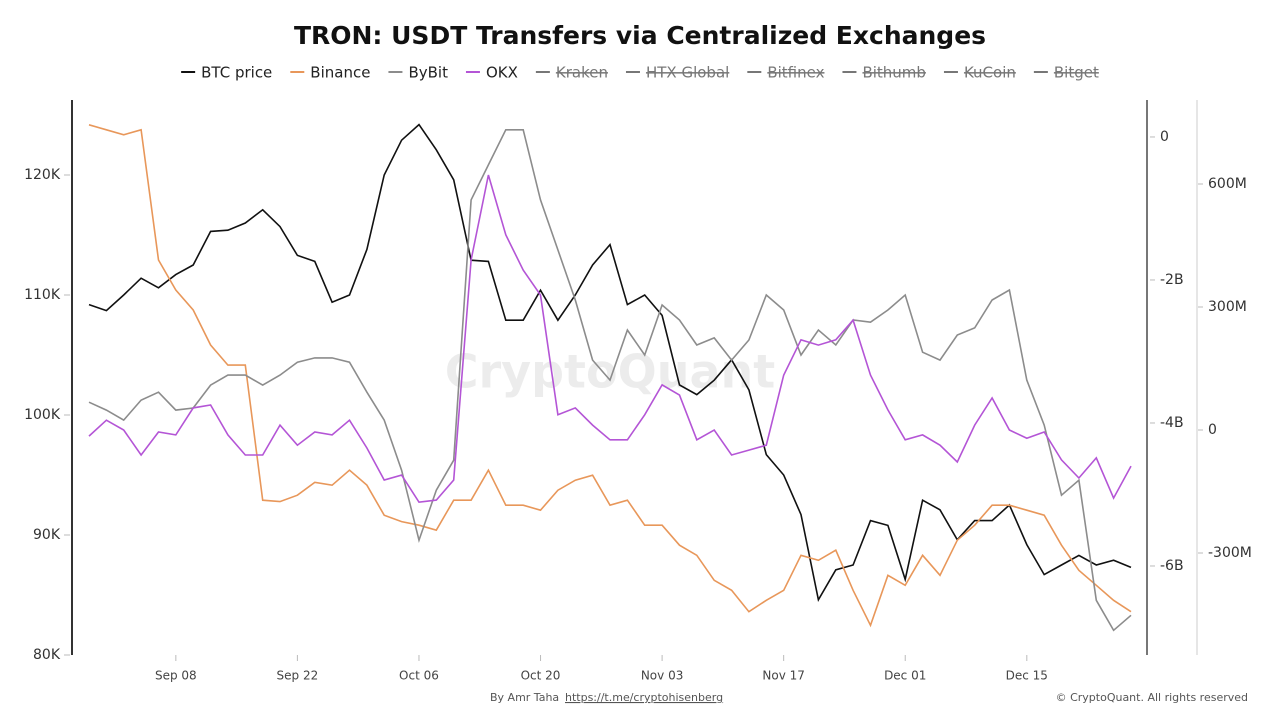 Image resolution: width=1280 pixels, height=720 pixels. What do you see at coordinates (662, 676) in the screenshot?
I see `x-tick-label: Nov 03` at bounding box center [662, 676].